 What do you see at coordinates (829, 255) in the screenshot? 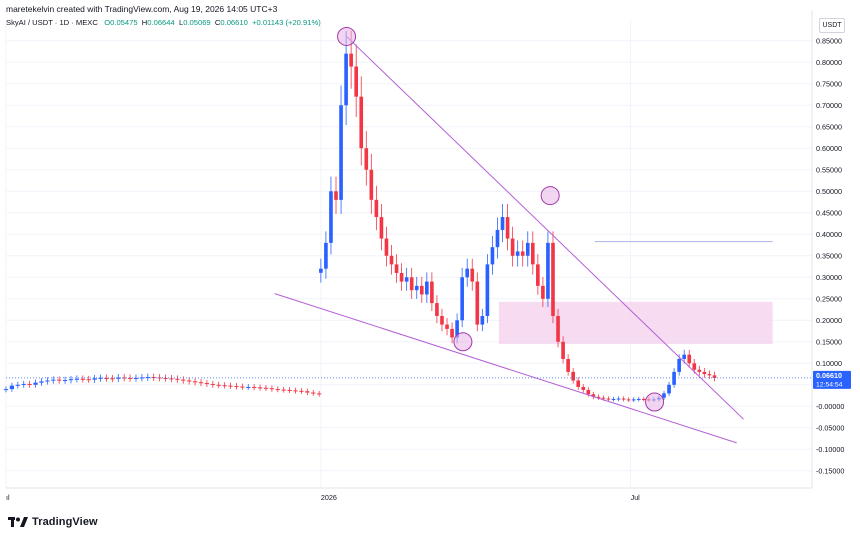
I see `y-tick-label: 0.35000` at bounding box center [829, 255].